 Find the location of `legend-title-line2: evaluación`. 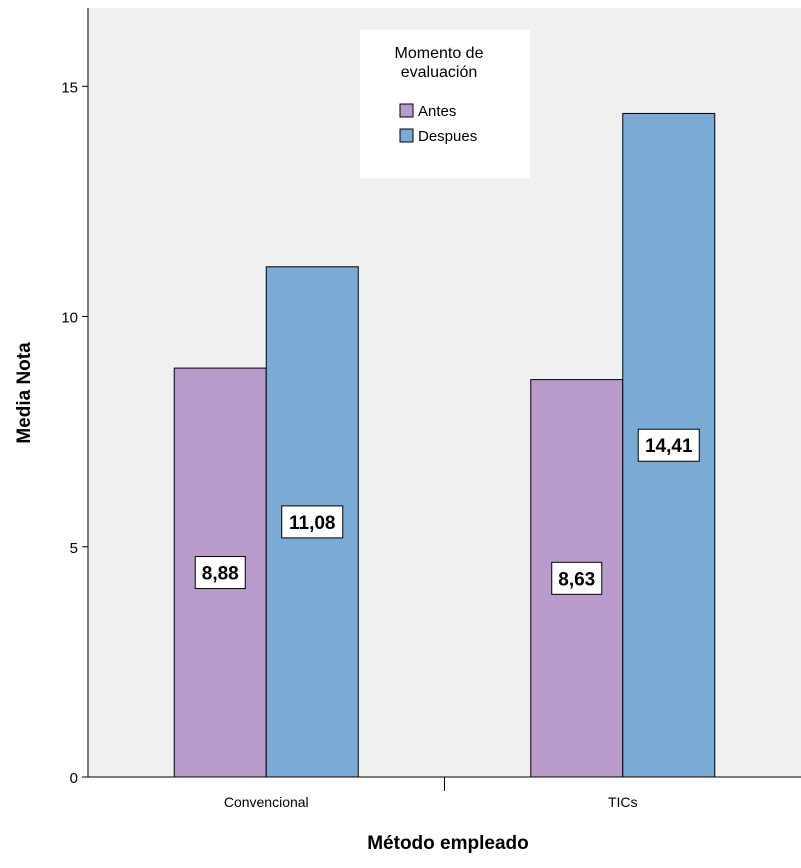

legend-title-line2: evaluación is located at coordinates (439, 72).